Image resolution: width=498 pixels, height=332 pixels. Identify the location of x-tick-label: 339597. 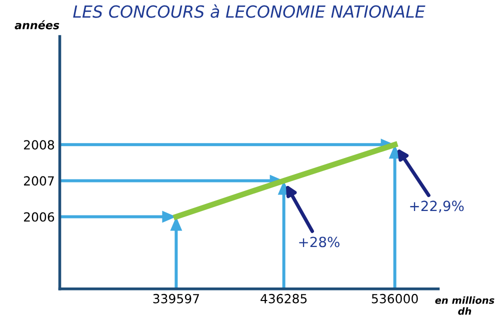
(176, 299).